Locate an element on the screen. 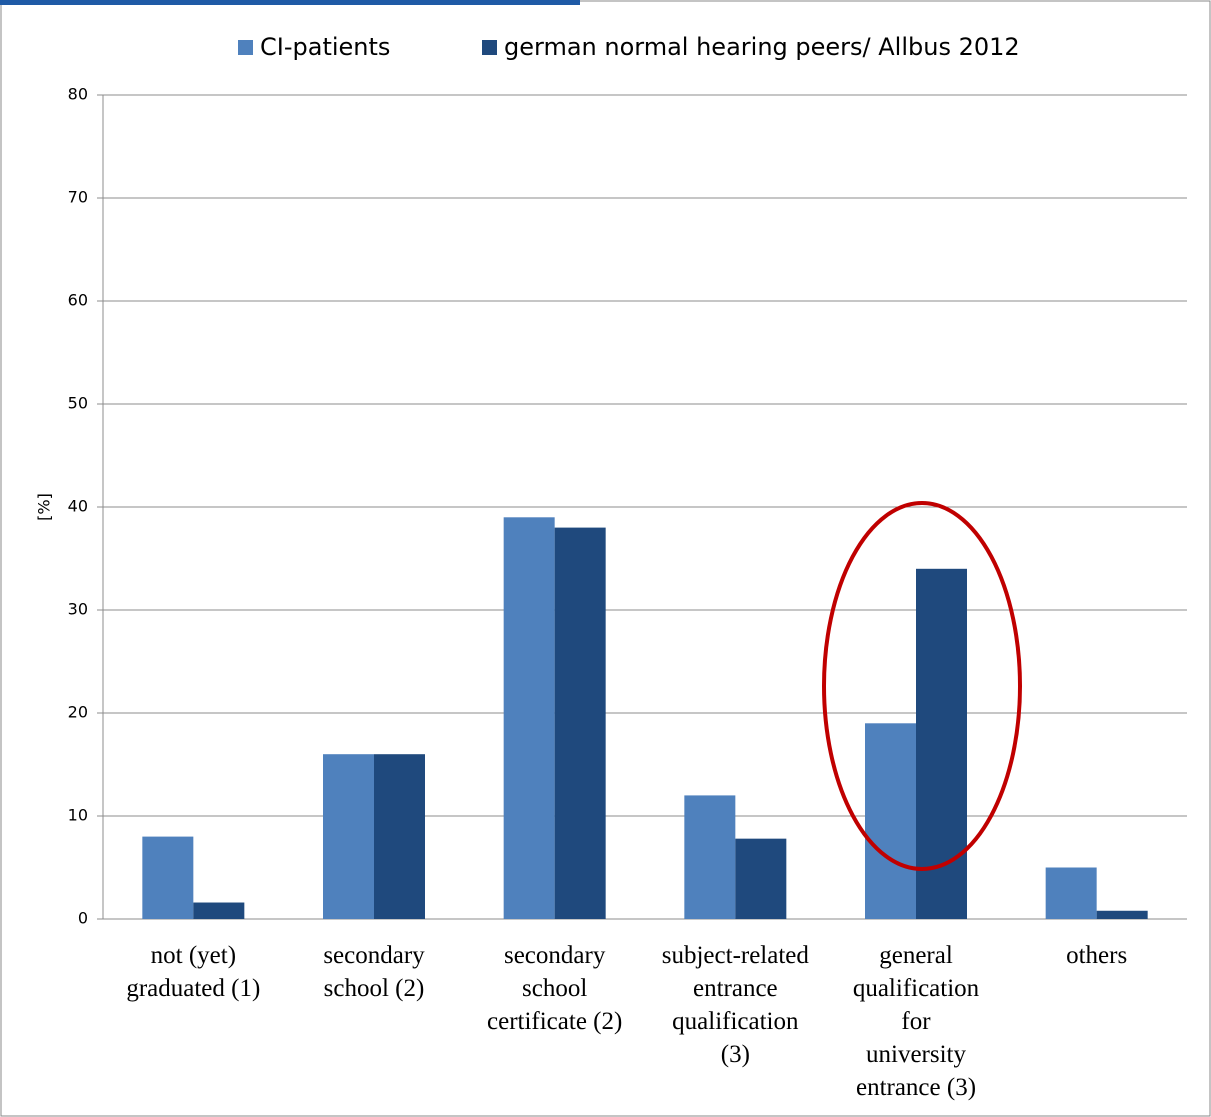  y-tick-label: 70 is located at coordinates (78, 197).